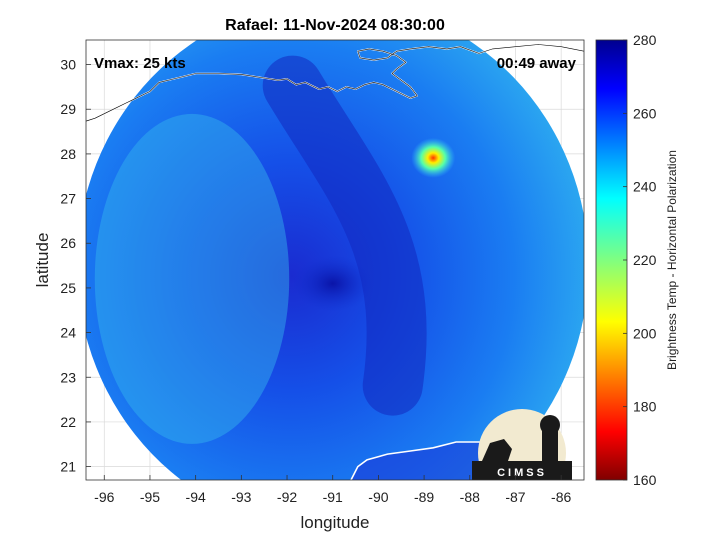  What do you see at coordinates (68, 288) in the screenshot?
I see `y-tick-label: 25` at bounding box center [68, 288].